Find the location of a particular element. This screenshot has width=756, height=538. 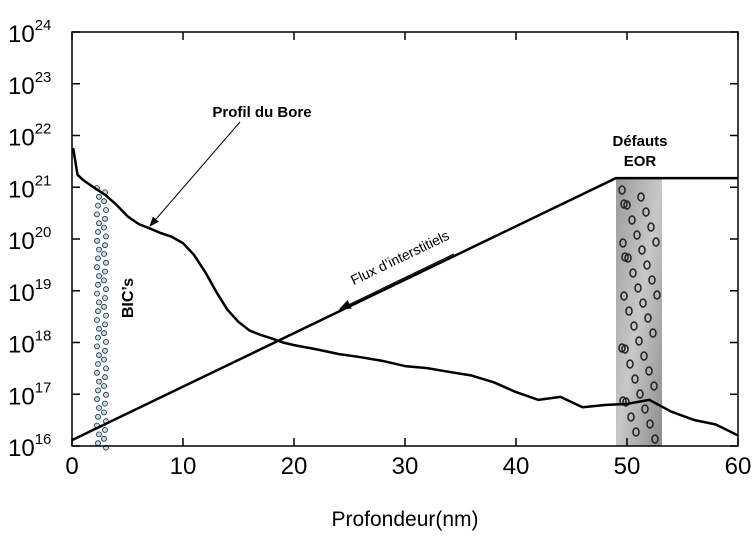

y-tick-label: 1023 is located at coordinates (29, 84).